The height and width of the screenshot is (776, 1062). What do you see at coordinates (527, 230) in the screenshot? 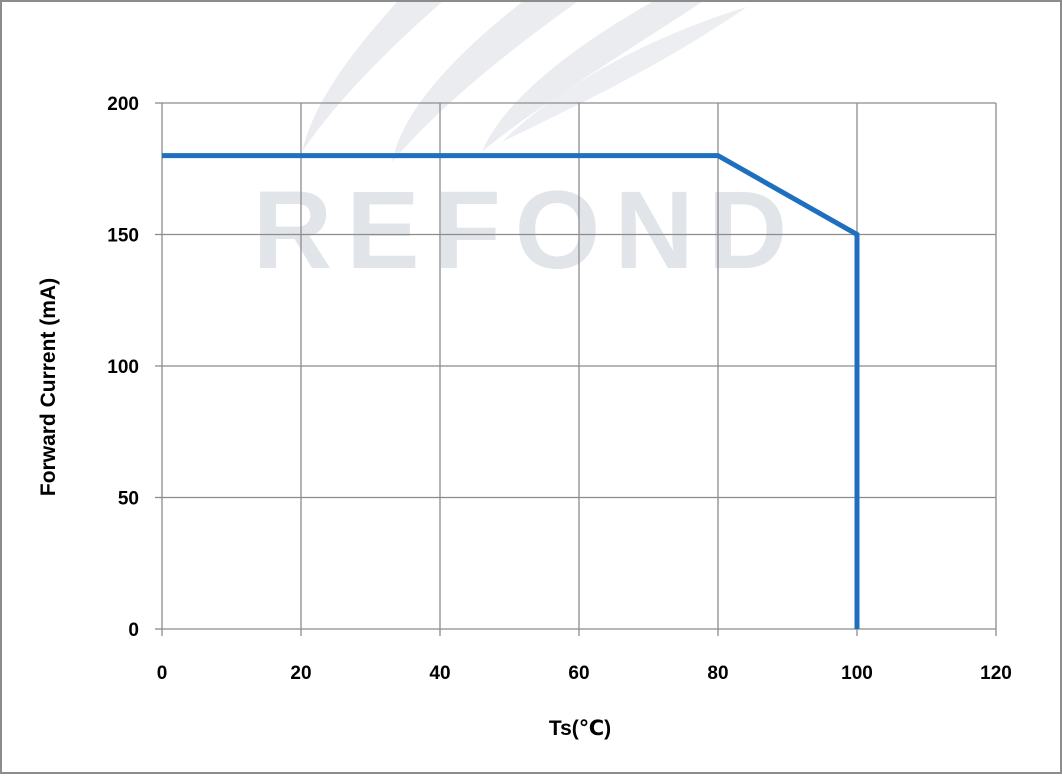
I see `watermark-text: REFOND` at bounding box center [527, 230].